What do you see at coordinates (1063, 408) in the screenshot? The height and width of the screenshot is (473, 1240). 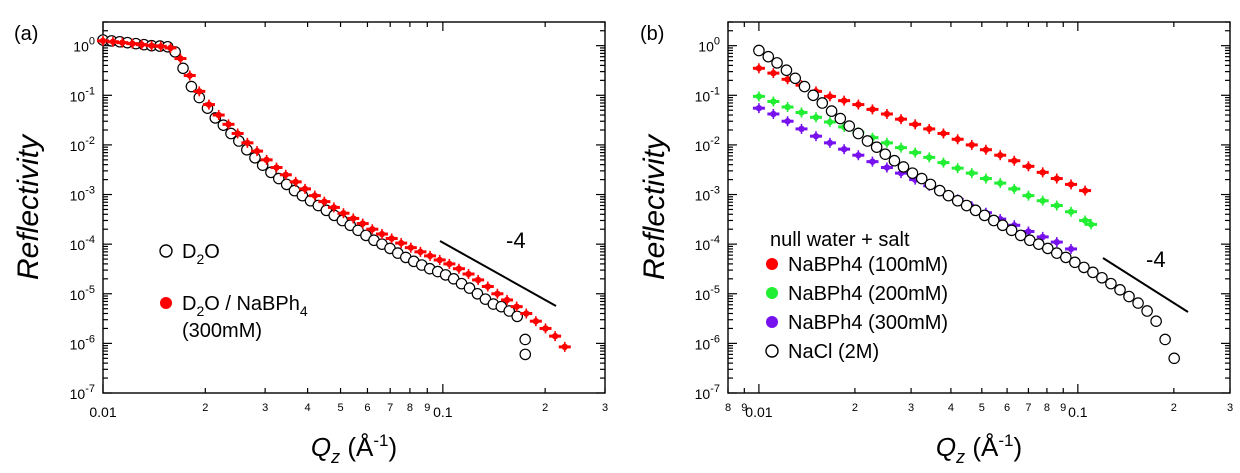 I see `x-tick-label: 9` at bounding box center [1063, 408].